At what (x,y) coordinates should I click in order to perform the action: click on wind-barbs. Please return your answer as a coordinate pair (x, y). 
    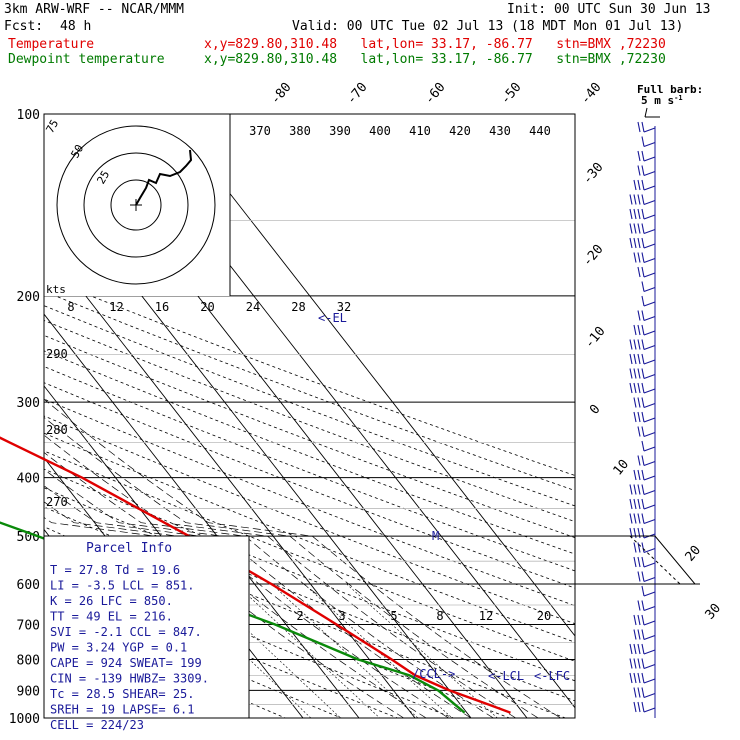
    Looking at the image, I should click on (642, 417).